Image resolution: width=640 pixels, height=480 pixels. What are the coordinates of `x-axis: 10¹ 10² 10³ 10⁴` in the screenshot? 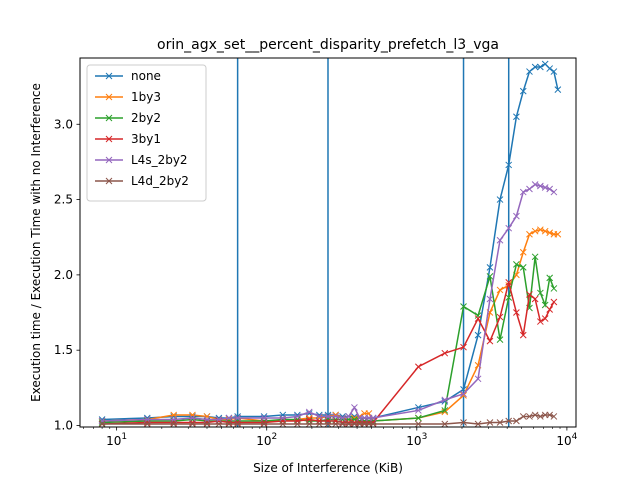 It's located at (330, 437).